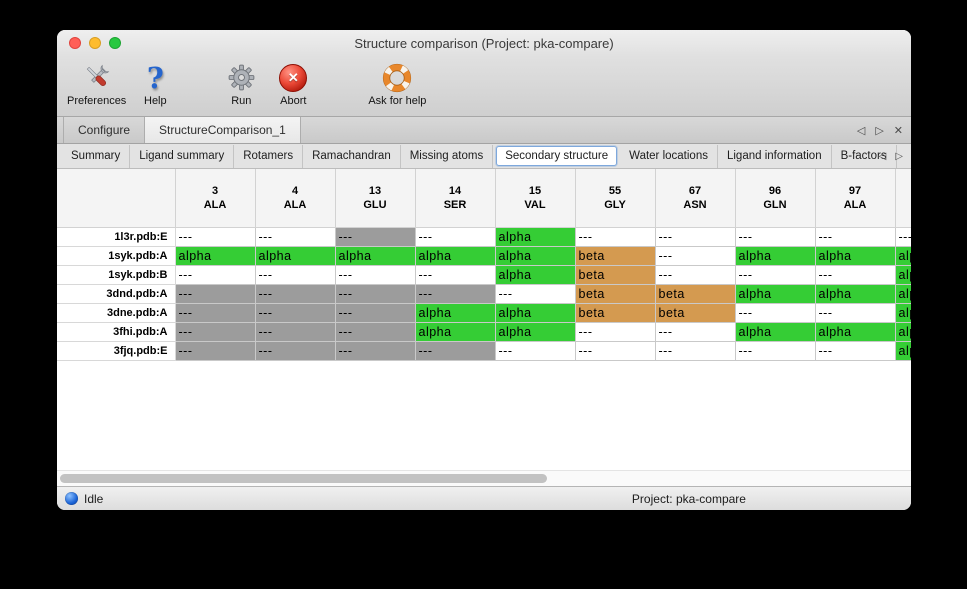 This screenshot has width=967, height=589. What do you see at coordinates (899, 156) in the screenshot?
I see `subtab-next-icon: ▷` at bounding box center [899, 156].